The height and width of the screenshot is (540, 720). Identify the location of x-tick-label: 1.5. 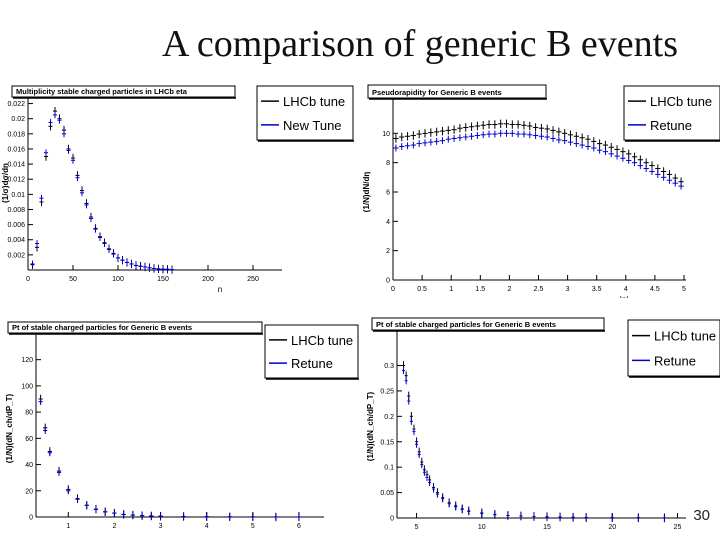
(480, 289).